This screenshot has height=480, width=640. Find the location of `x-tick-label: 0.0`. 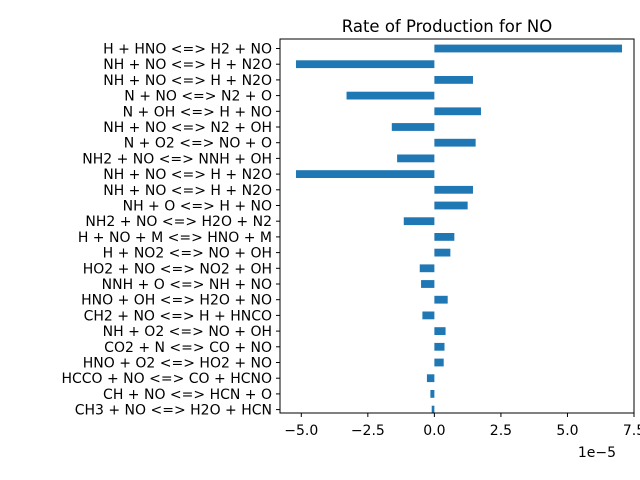

x-tick-label: 0.0 is located at coordinates (434, 431).